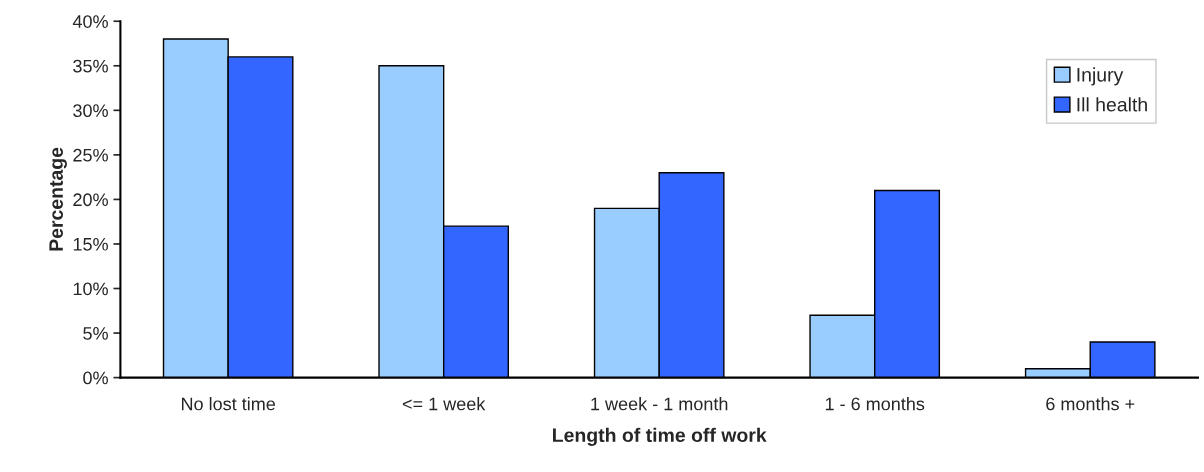 This screenshot has height=472, width=1204. What do you see at coordinates (90, 244) in the screenshot?
I see `y-tick-label: 15%` at bounding box center [90, 244].